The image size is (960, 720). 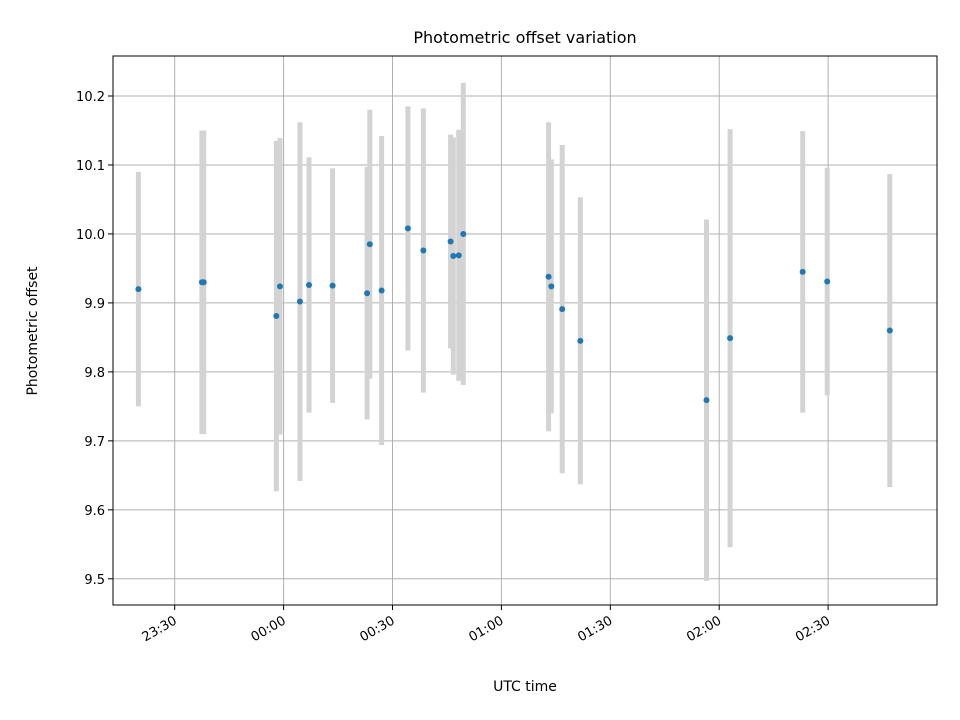 What do you see at coordinates (90, 235) in the screenshot?
I see `y-tick-label: 10.0` at bounding box center [90, 235].